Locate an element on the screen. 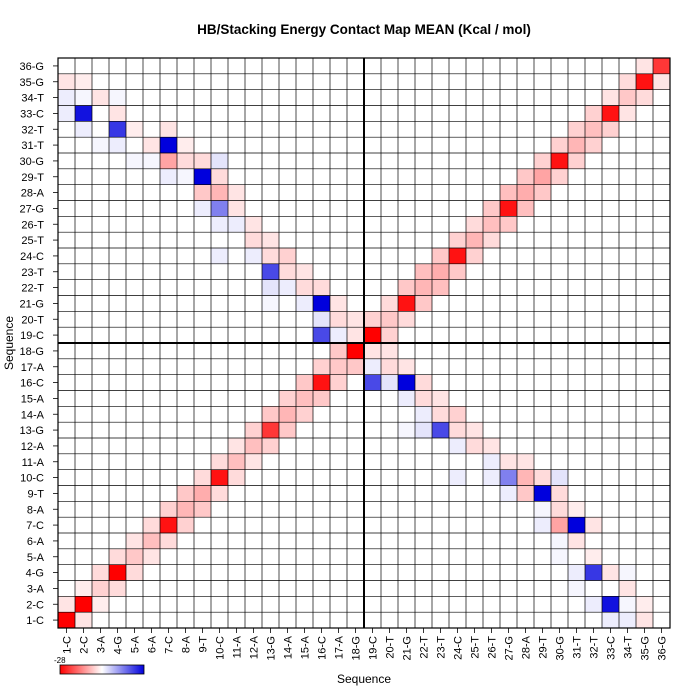 The width and height of the screenshot is (700, 700). y-tick-label: 25-T is located at coordinates (32, 241).